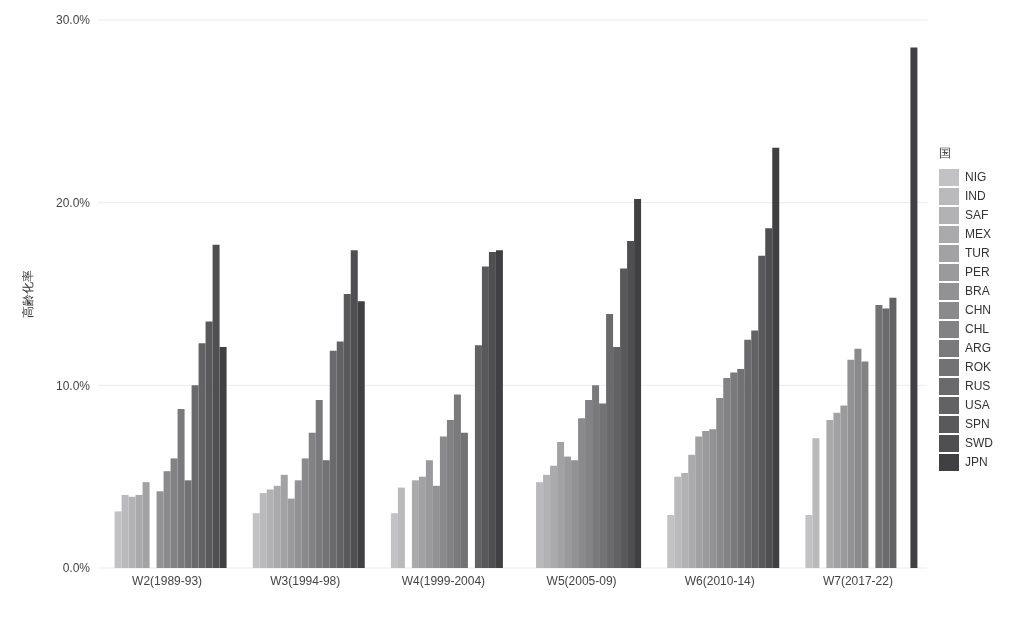  Describe the element at coordinates (73, 385) in the screenshot. I see `y-tick-label: 10.0%` at that location.